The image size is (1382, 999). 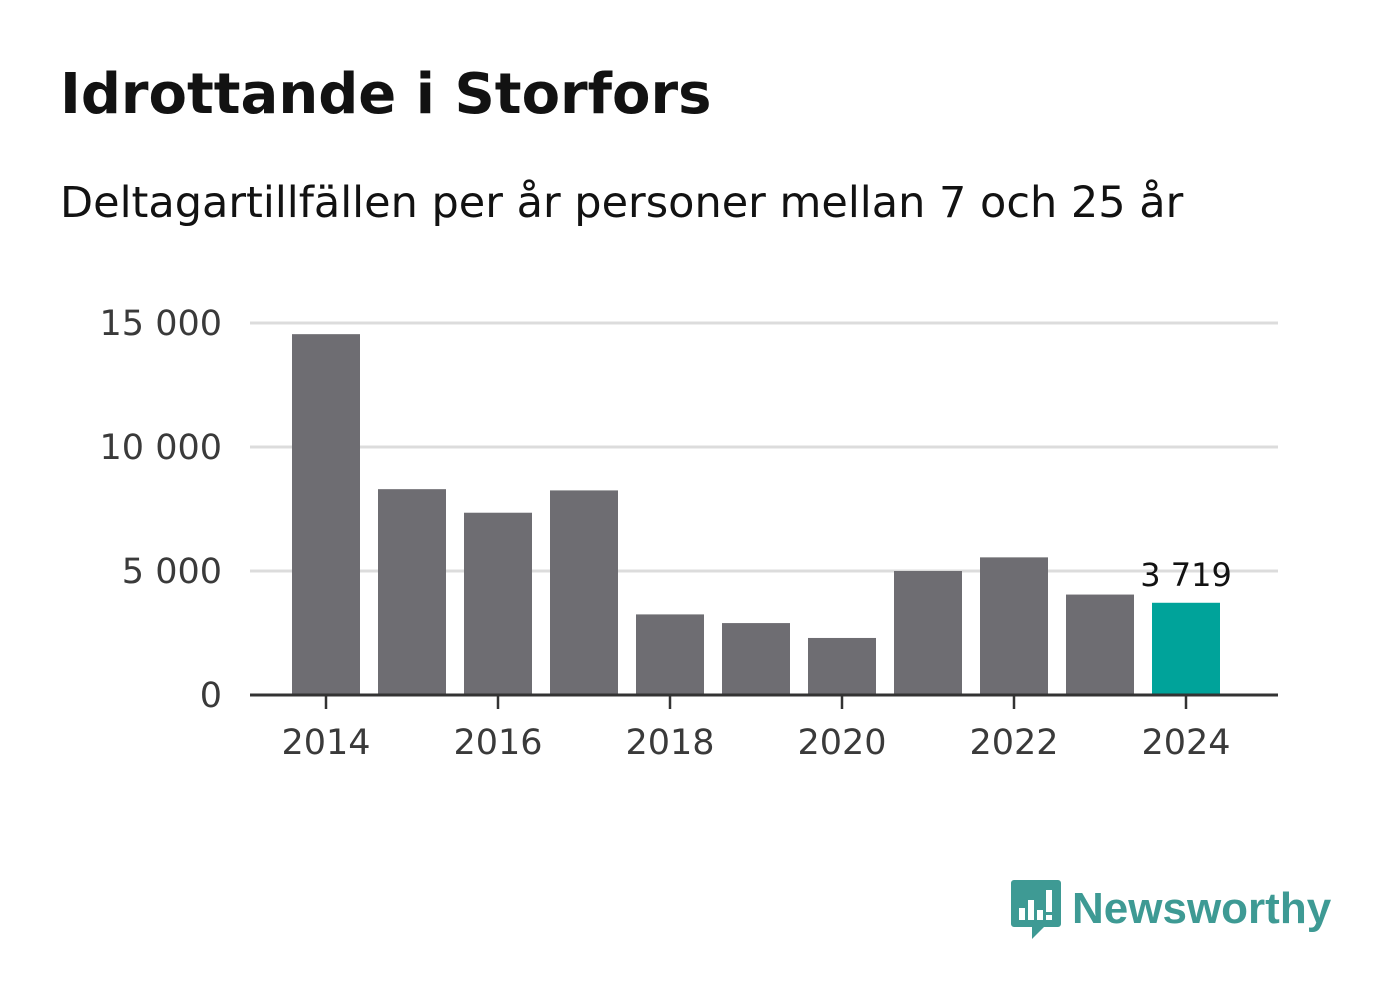 I want to click on brand-logo: Newsworthy, so click(x=1170, y=909).